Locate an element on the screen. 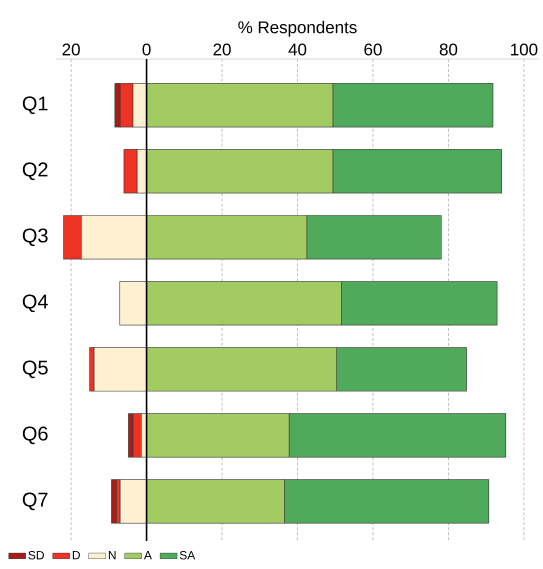 This screenshot has height=569, width=543. x-axis-title: % Respondents is located at coordinates (297, 28).